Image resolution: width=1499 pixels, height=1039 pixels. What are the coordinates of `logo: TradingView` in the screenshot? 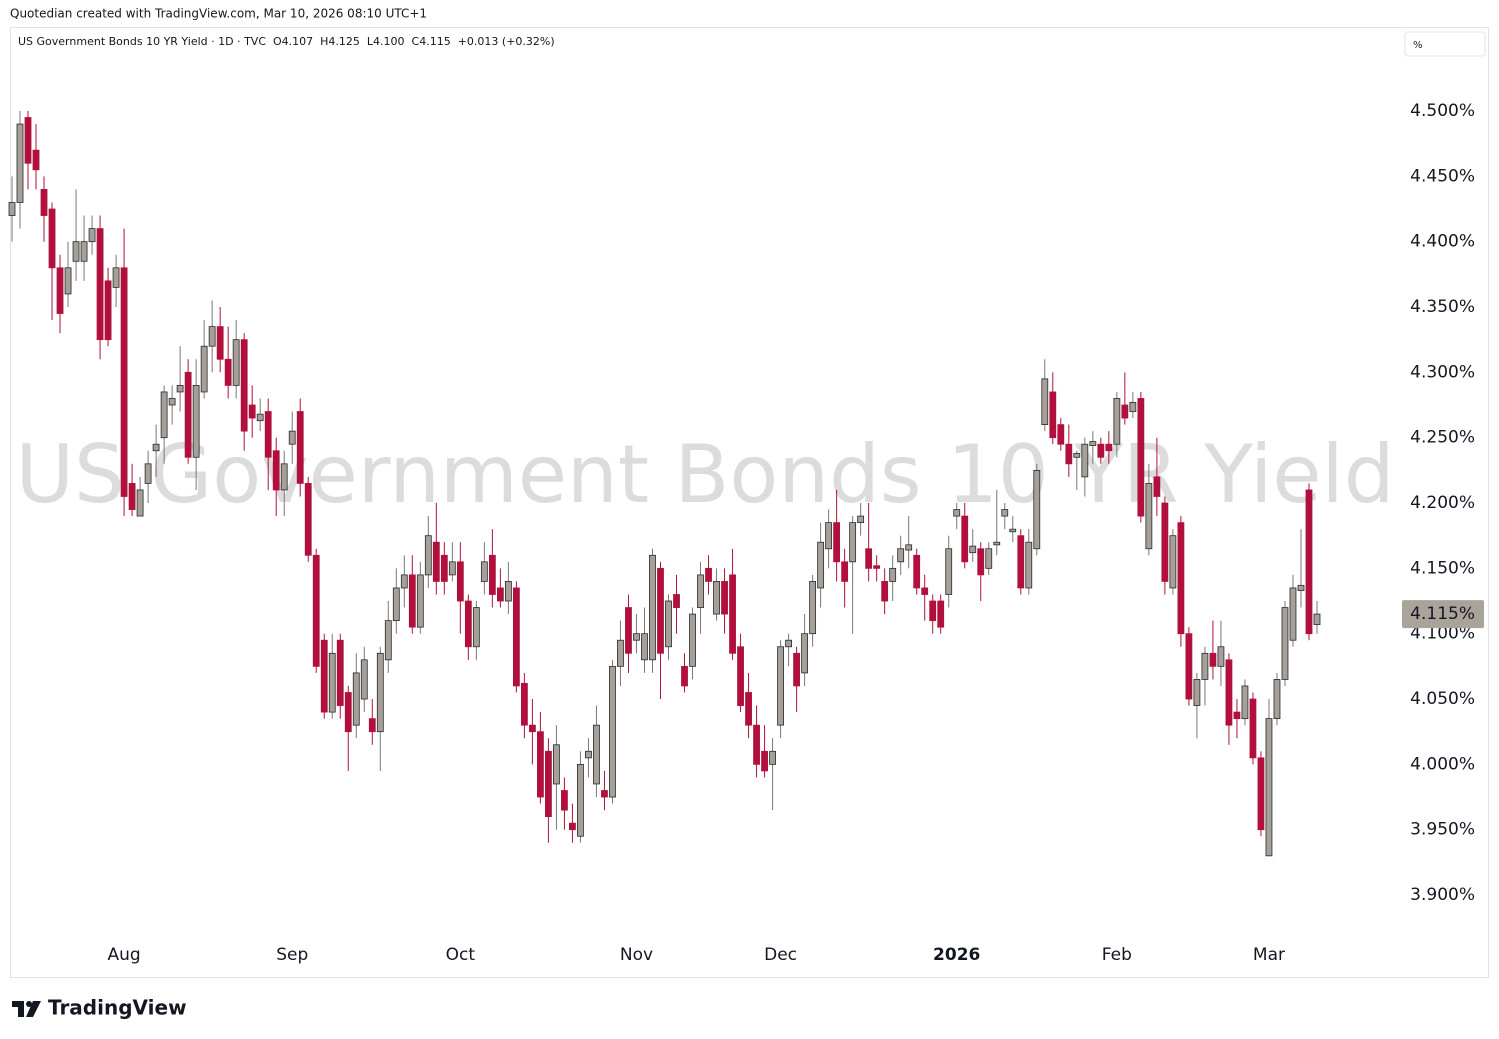 It's located at (99, 1008).